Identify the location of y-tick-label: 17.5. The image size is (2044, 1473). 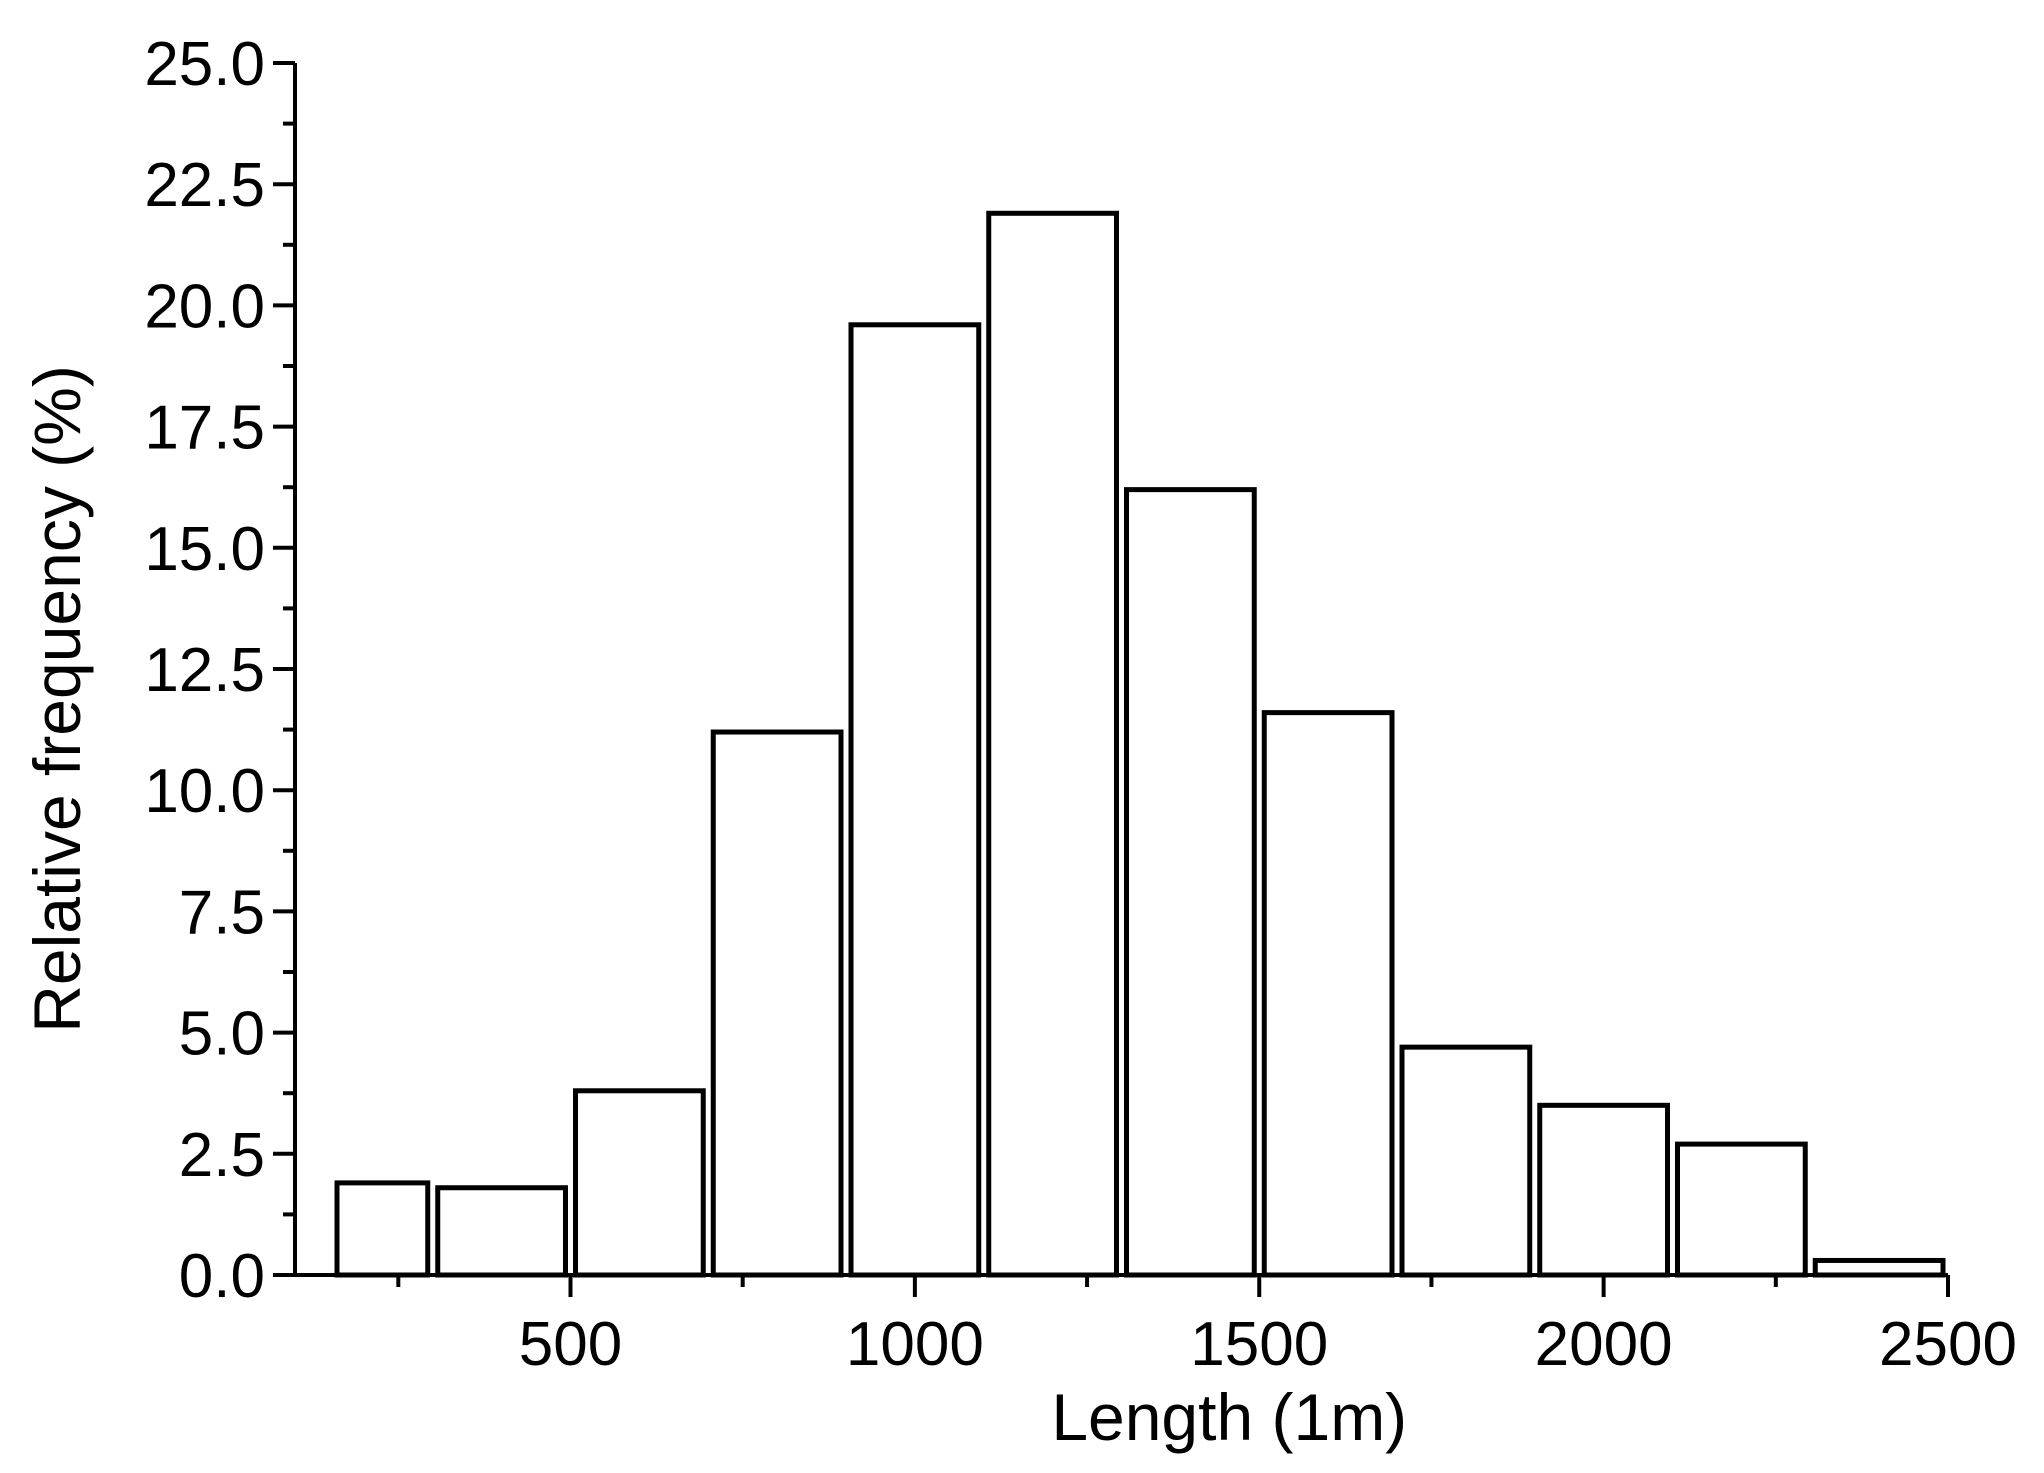
(204, 428).